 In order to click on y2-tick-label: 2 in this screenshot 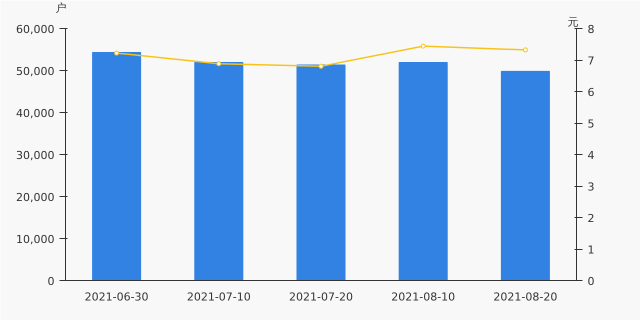, I will do `click(591, 218)`.